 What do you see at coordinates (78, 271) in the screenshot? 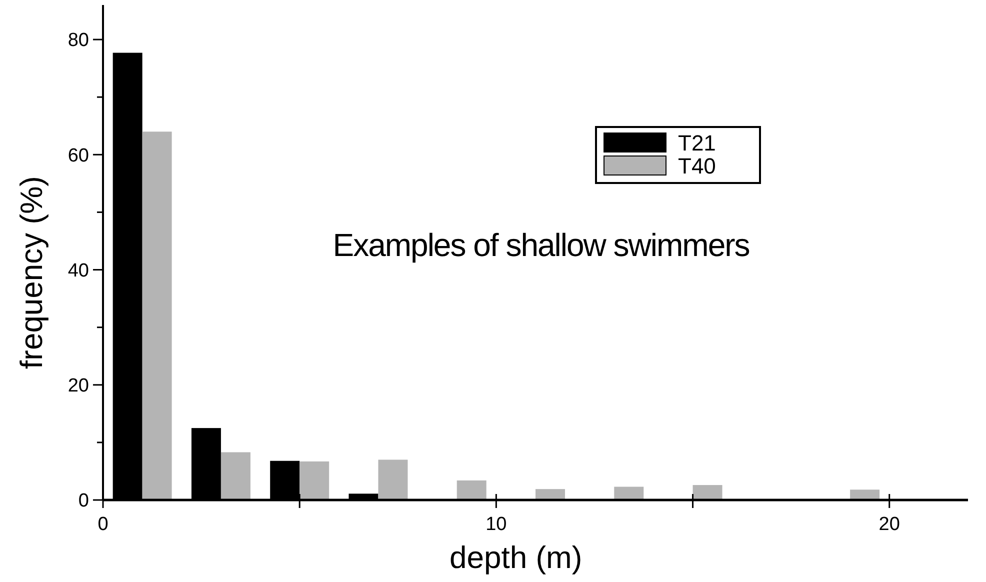
I see `y-tick-label: 40` at bounding box center [78, 271].